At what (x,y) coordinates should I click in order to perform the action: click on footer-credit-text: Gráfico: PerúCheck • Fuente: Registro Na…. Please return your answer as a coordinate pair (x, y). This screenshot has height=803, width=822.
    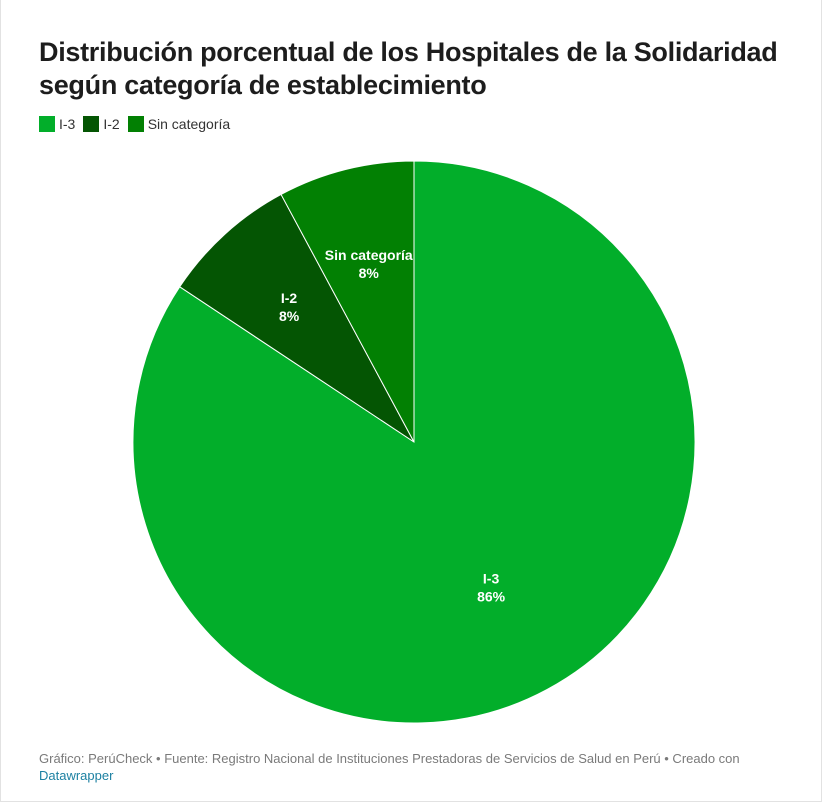
    Looking at the image, I should click on (389, 758).